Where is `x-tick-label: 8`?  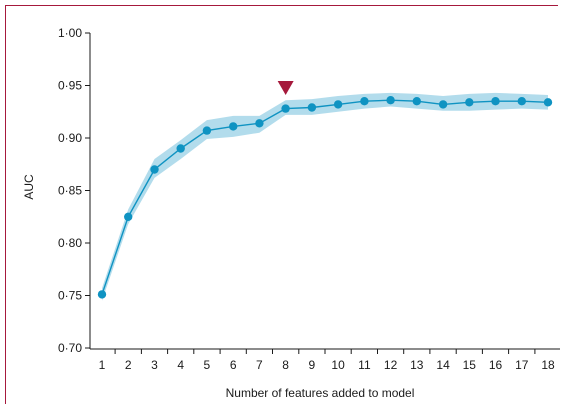 x-tick-label: 8 is located at coordinates (285, 365).